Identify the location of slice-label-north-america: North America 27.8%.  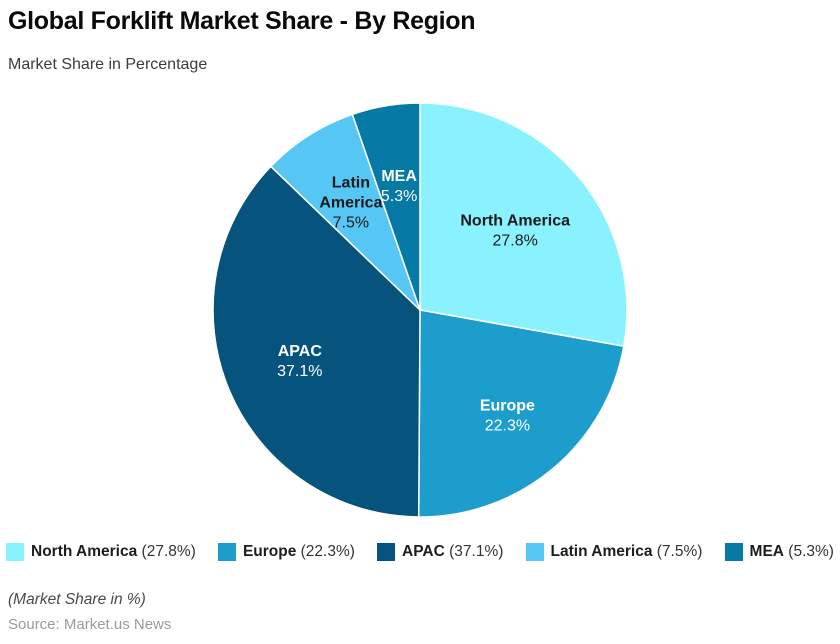
(515, 231).